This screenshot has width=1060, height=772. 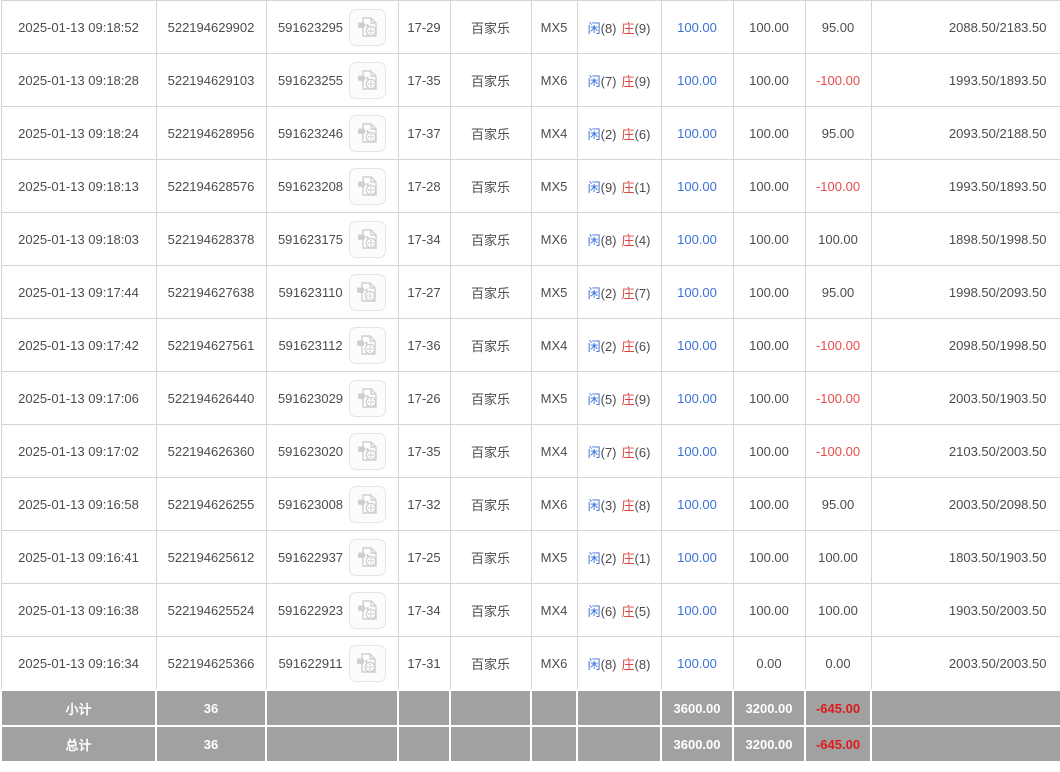 What do you see at coordinates (619, 80) in the screenshot?
I see `result-cell: 闲(7) 庄(9)` at bounding box center [619, 80].